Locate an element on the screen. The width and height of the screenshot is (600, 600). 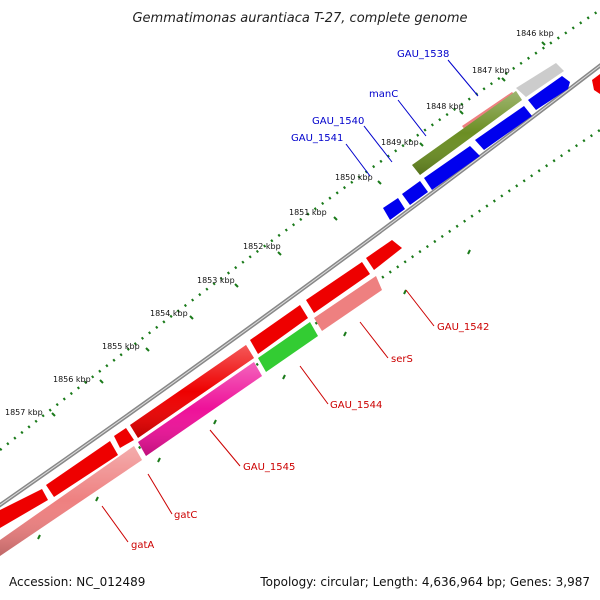
scale-label: 1851 kbp is located at coordinates (308, 212).